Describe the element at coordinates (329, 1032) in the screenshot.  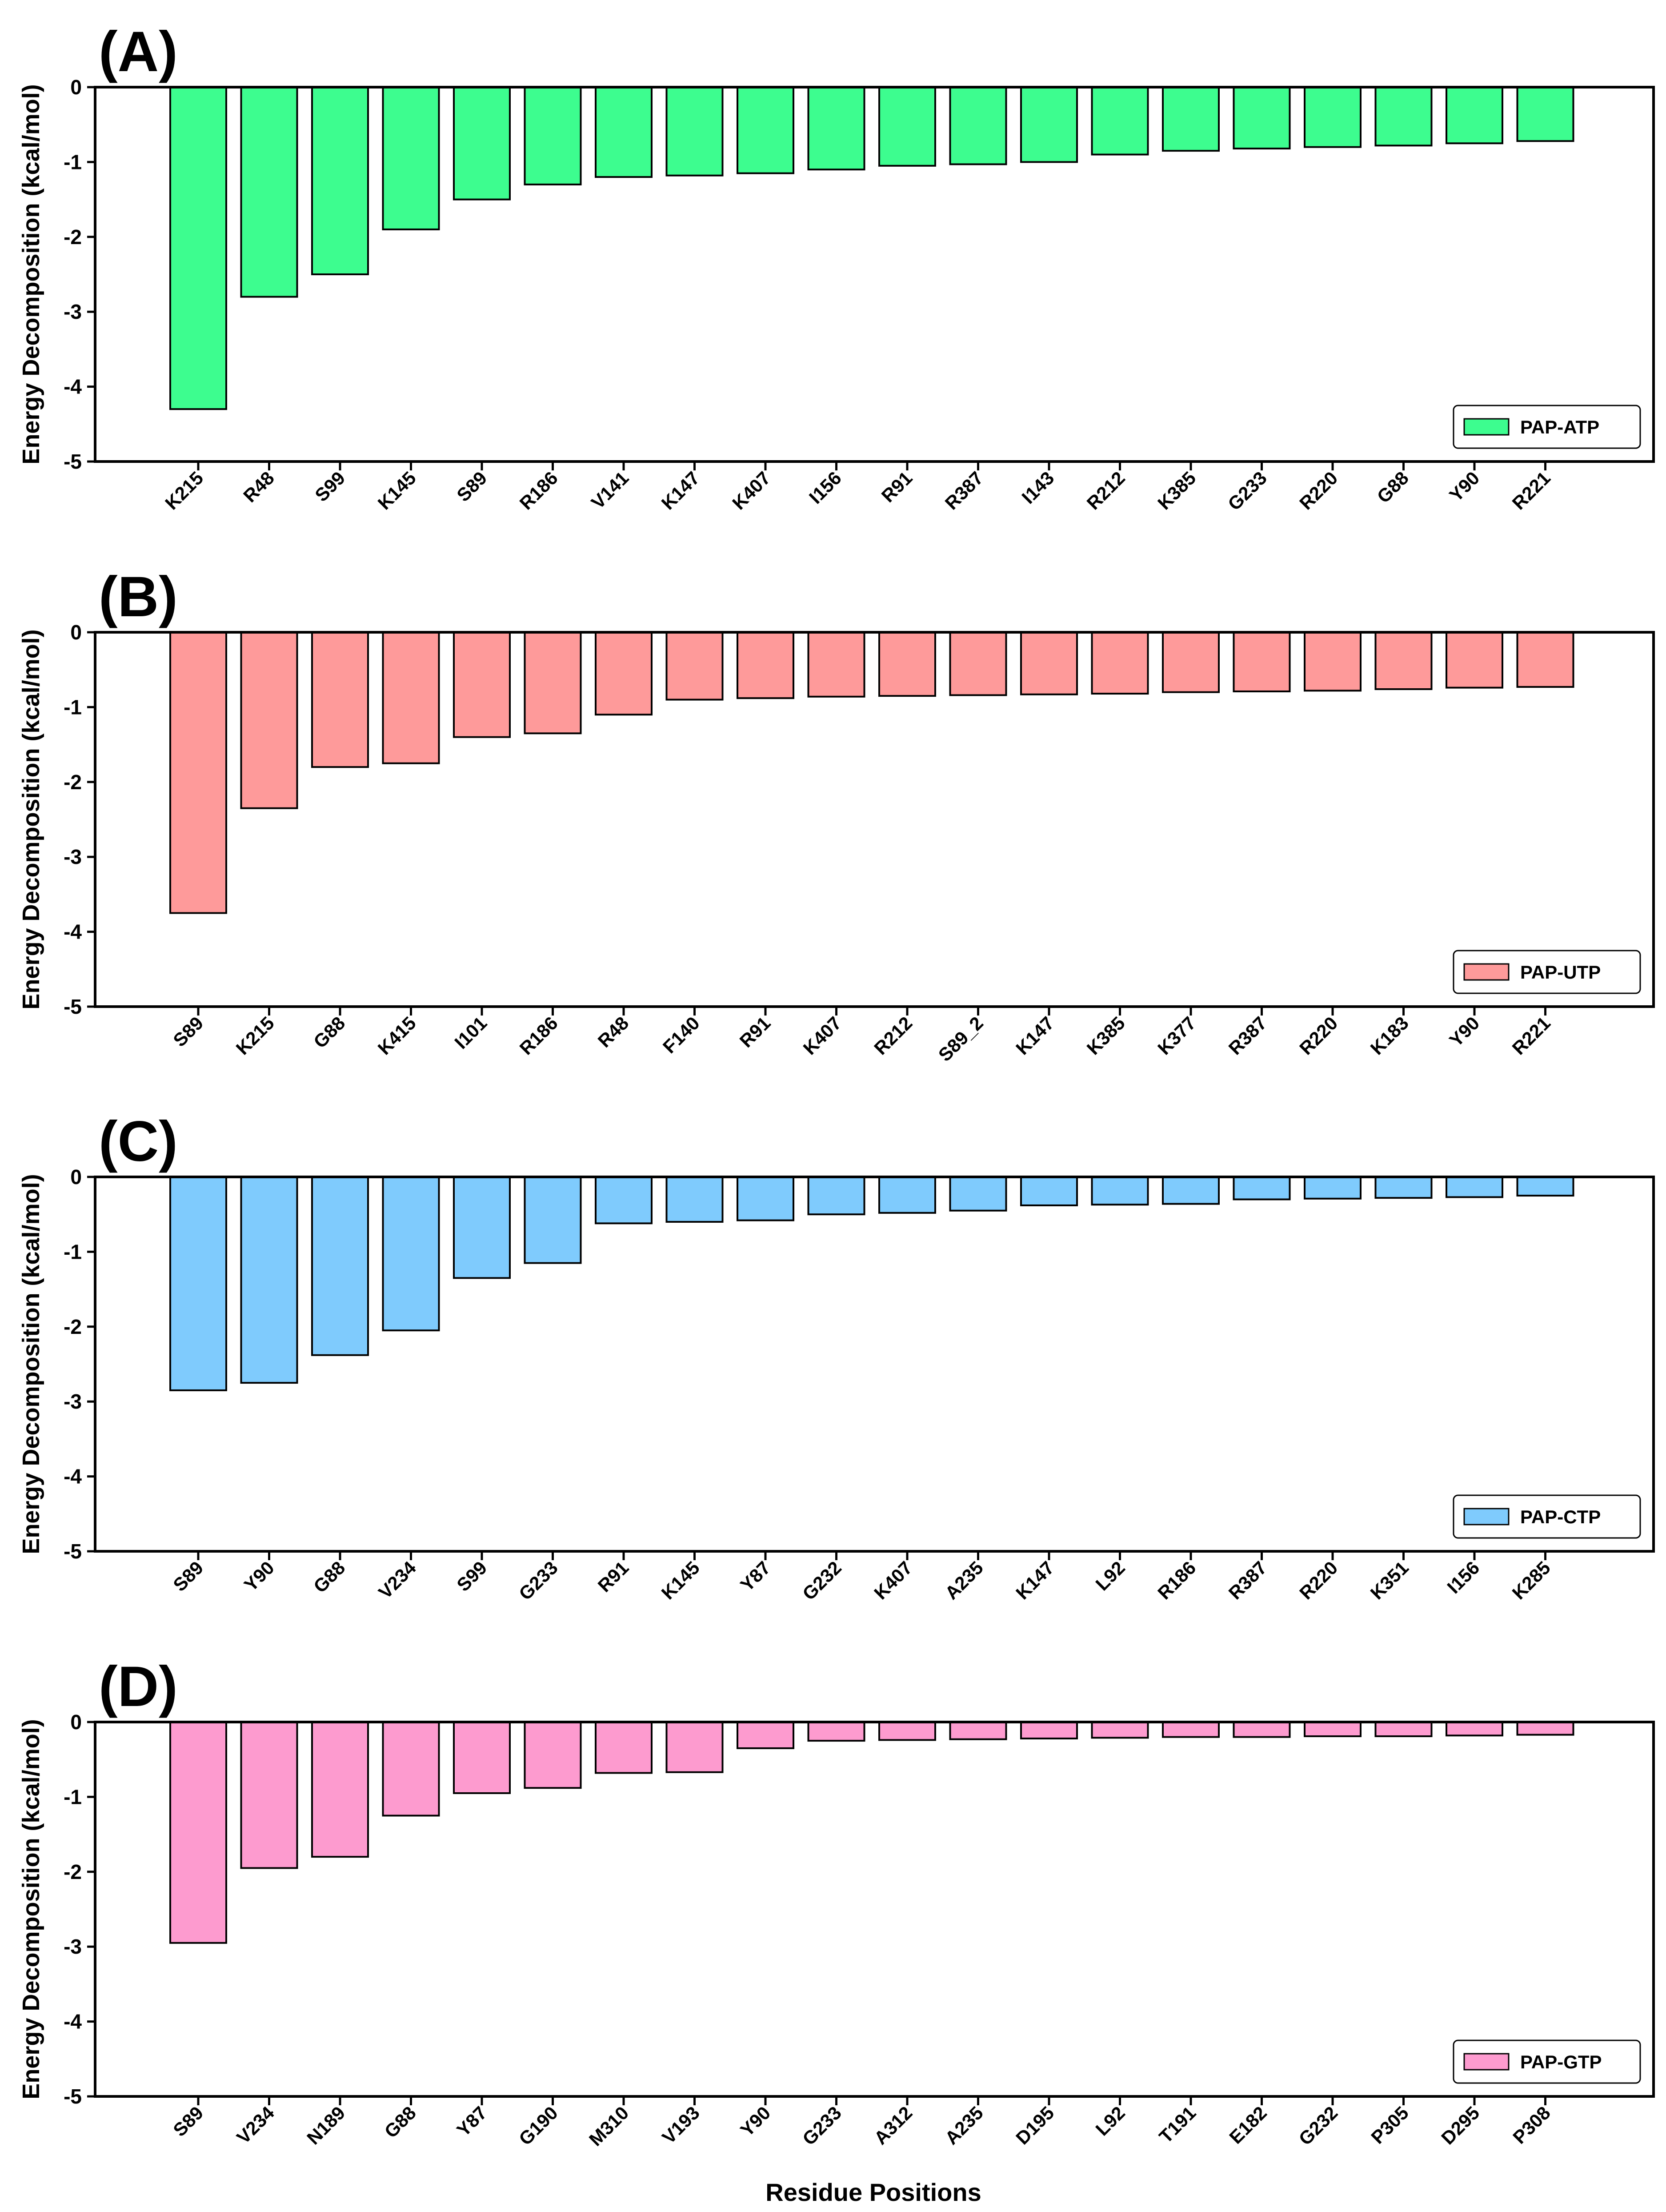
I see `x-tick-label: G88` at that location.